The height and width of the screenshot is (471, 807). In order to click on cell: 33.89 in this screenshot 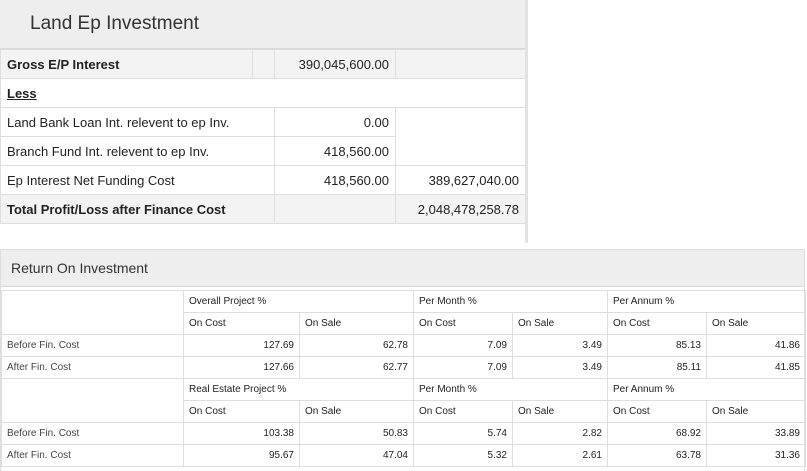, I will do `click(756, 433)`.